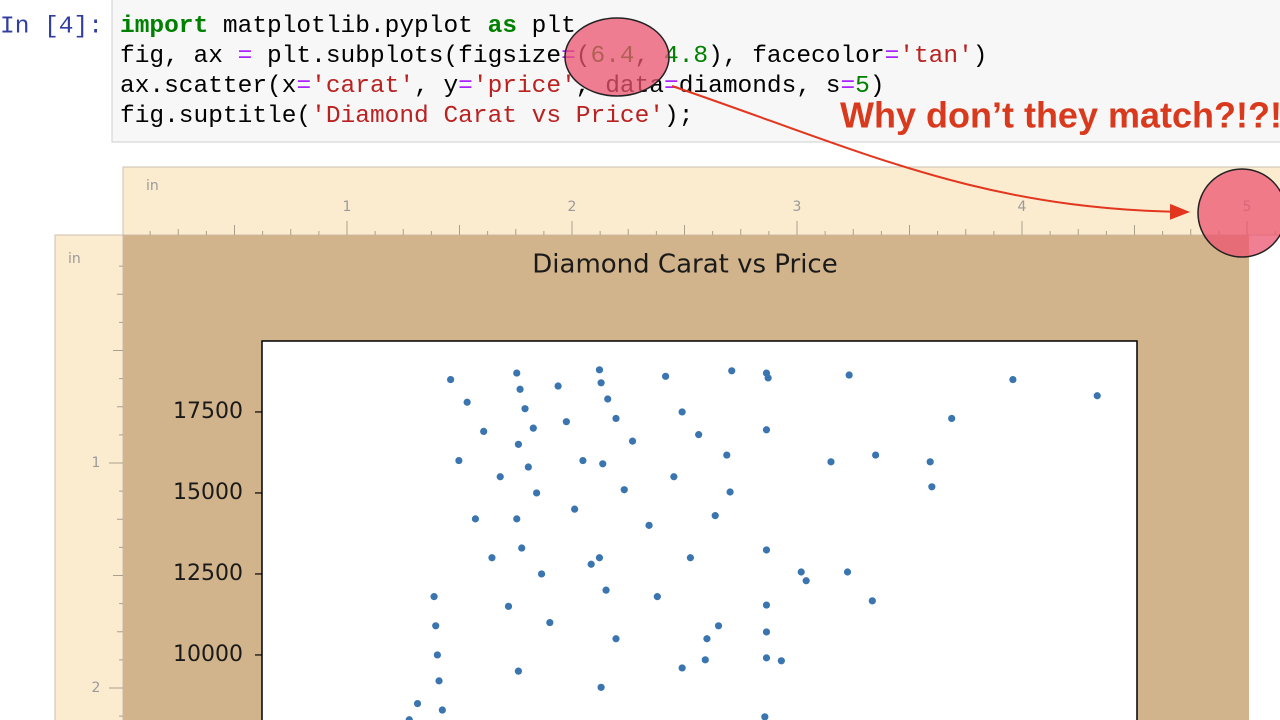  I want to click on code-token: plt, so click(546, 26).